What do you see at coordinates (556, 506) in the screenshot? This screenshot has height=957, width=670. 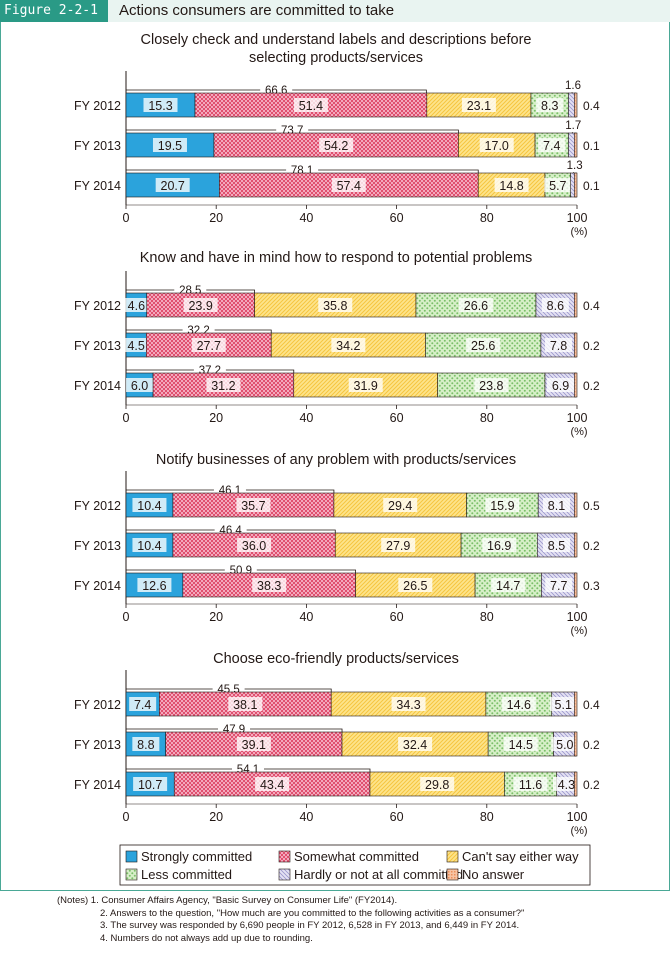 I see `bar-value-label: 8.1` at bounding box center [556, 506].